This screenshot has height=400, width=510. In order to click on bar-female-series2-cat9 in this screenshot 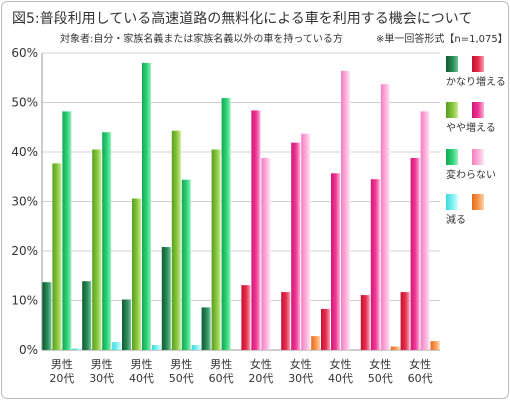, I will do `click(425, 230)`.